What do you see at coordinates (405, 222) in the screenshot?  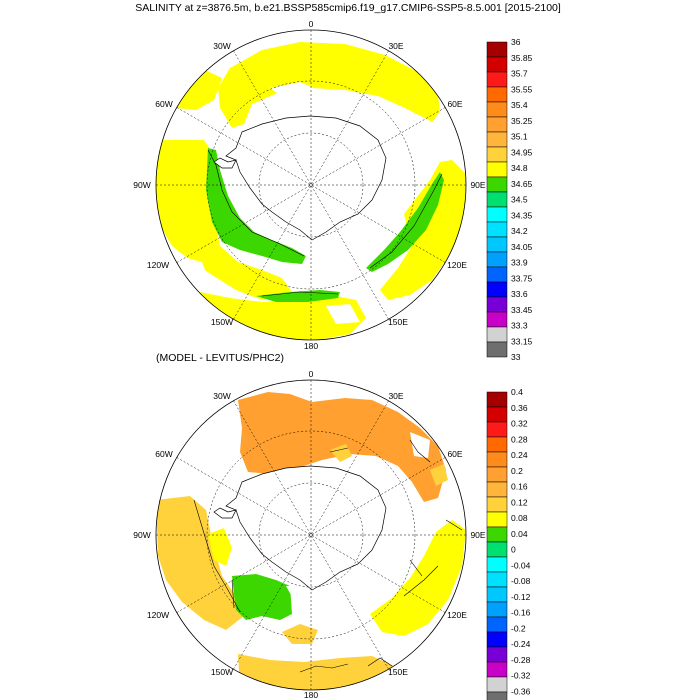 I see `field-green-indian` at bounding box center [405, 222].